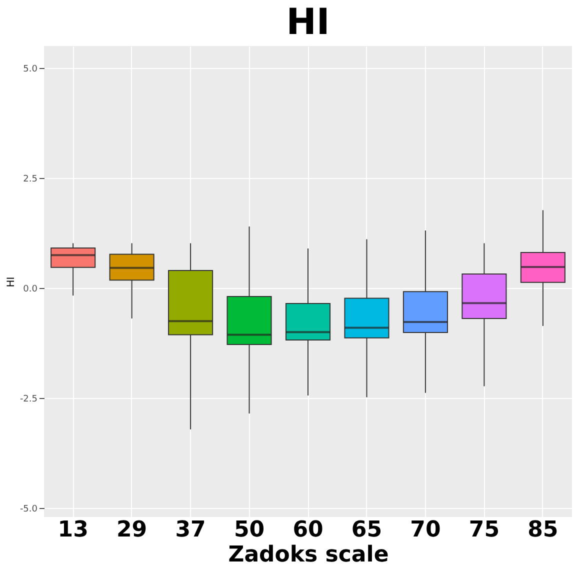 This screenshot has height=570, width=577. I want to click on y-tick-label: -5.0, so click(29, 509).